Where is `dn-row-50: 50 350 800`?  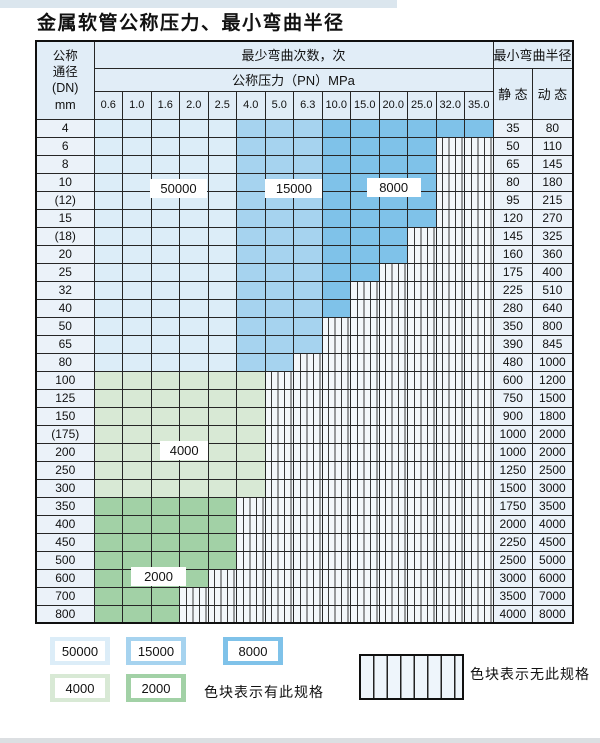 dn-row-50: 50 350 800 is located at coordinates (304, 326).